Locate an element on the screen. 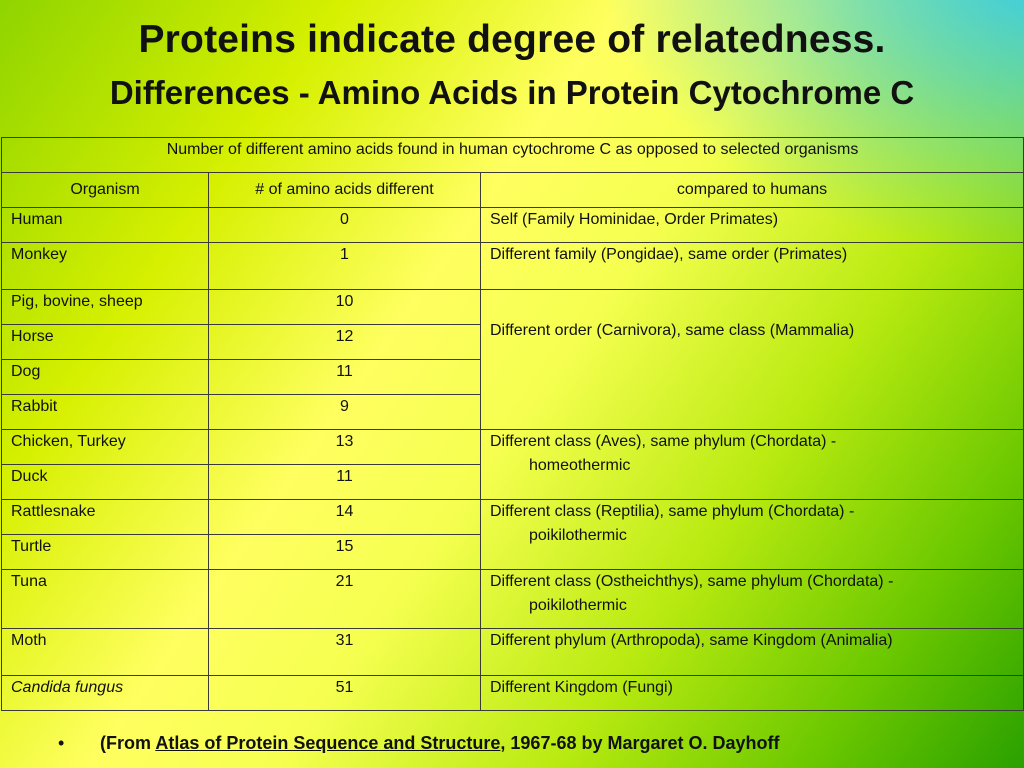 This screenshot has width=1024, height=768. organism-cell: Tuna is located at coordinates (105, 599).